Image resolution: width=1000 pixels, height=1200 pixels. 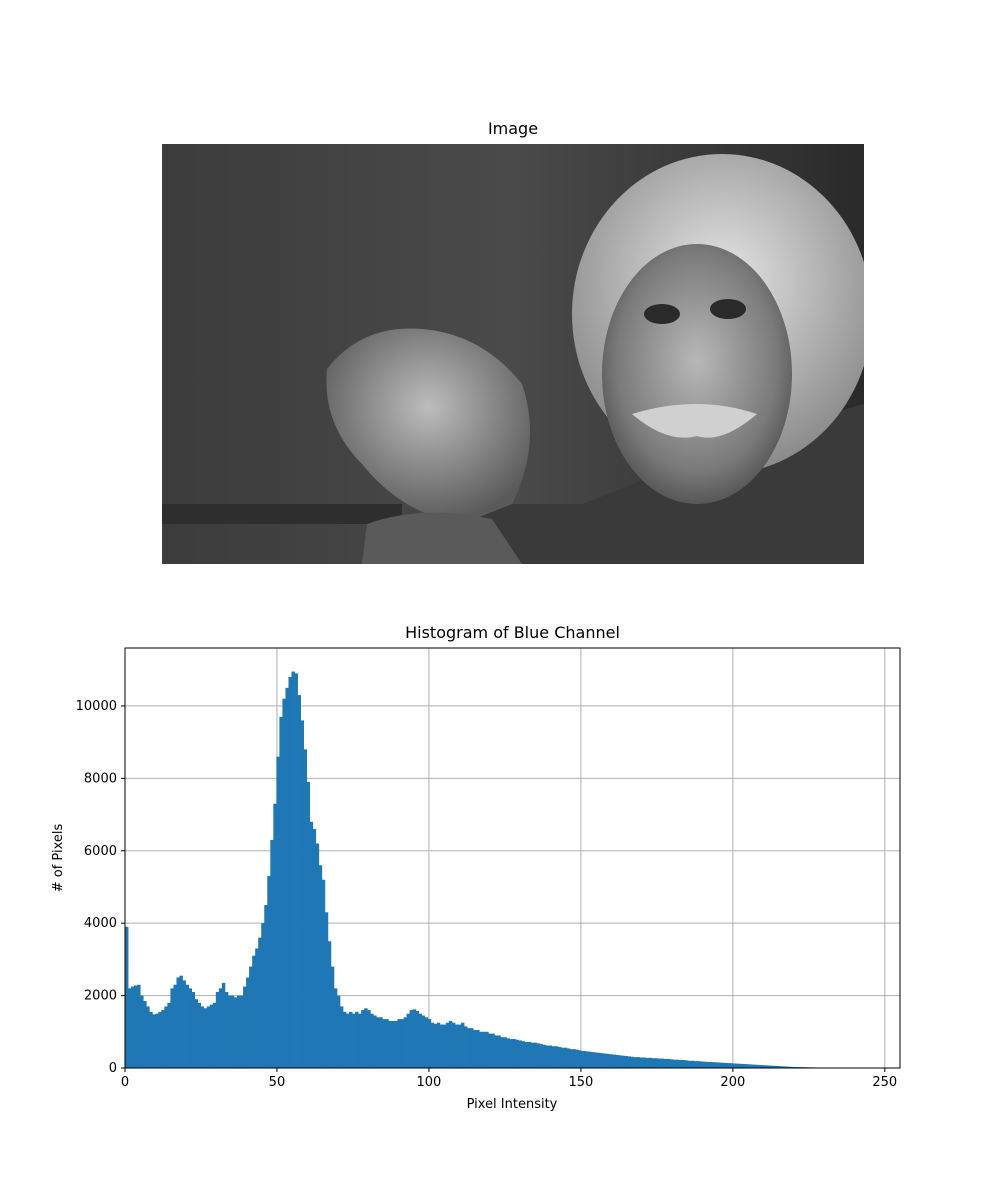 What do you see at coordinates (277, 1082) in the screenshot?
I see `x-tick-label: 50` at bounding box center [277, 1082].